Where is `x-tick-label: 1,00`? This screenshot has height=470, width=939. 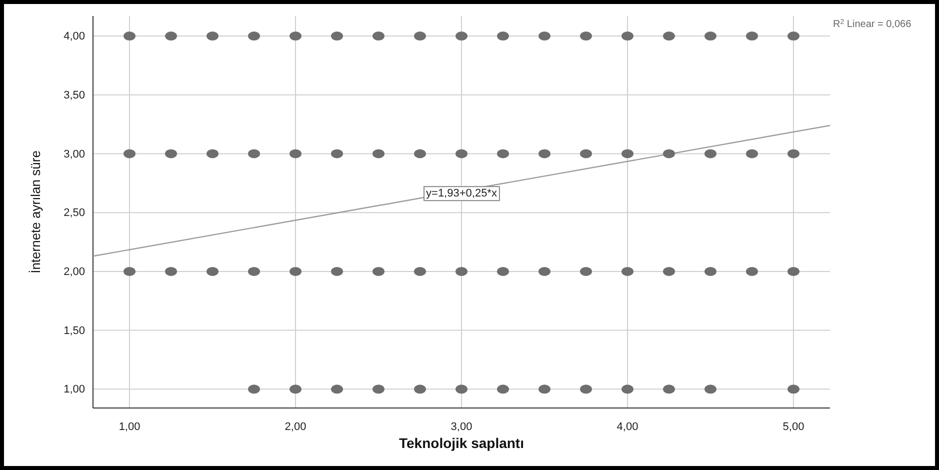
x-tick-label: 1,00 is located at coordinates (129, 426).